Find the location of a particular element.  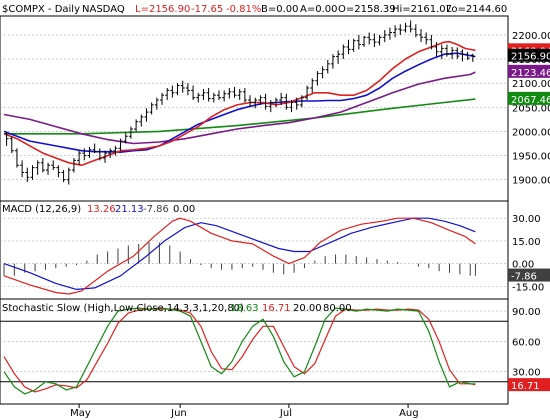

stochastic-right-label-box is located at coordinates (529, 385).